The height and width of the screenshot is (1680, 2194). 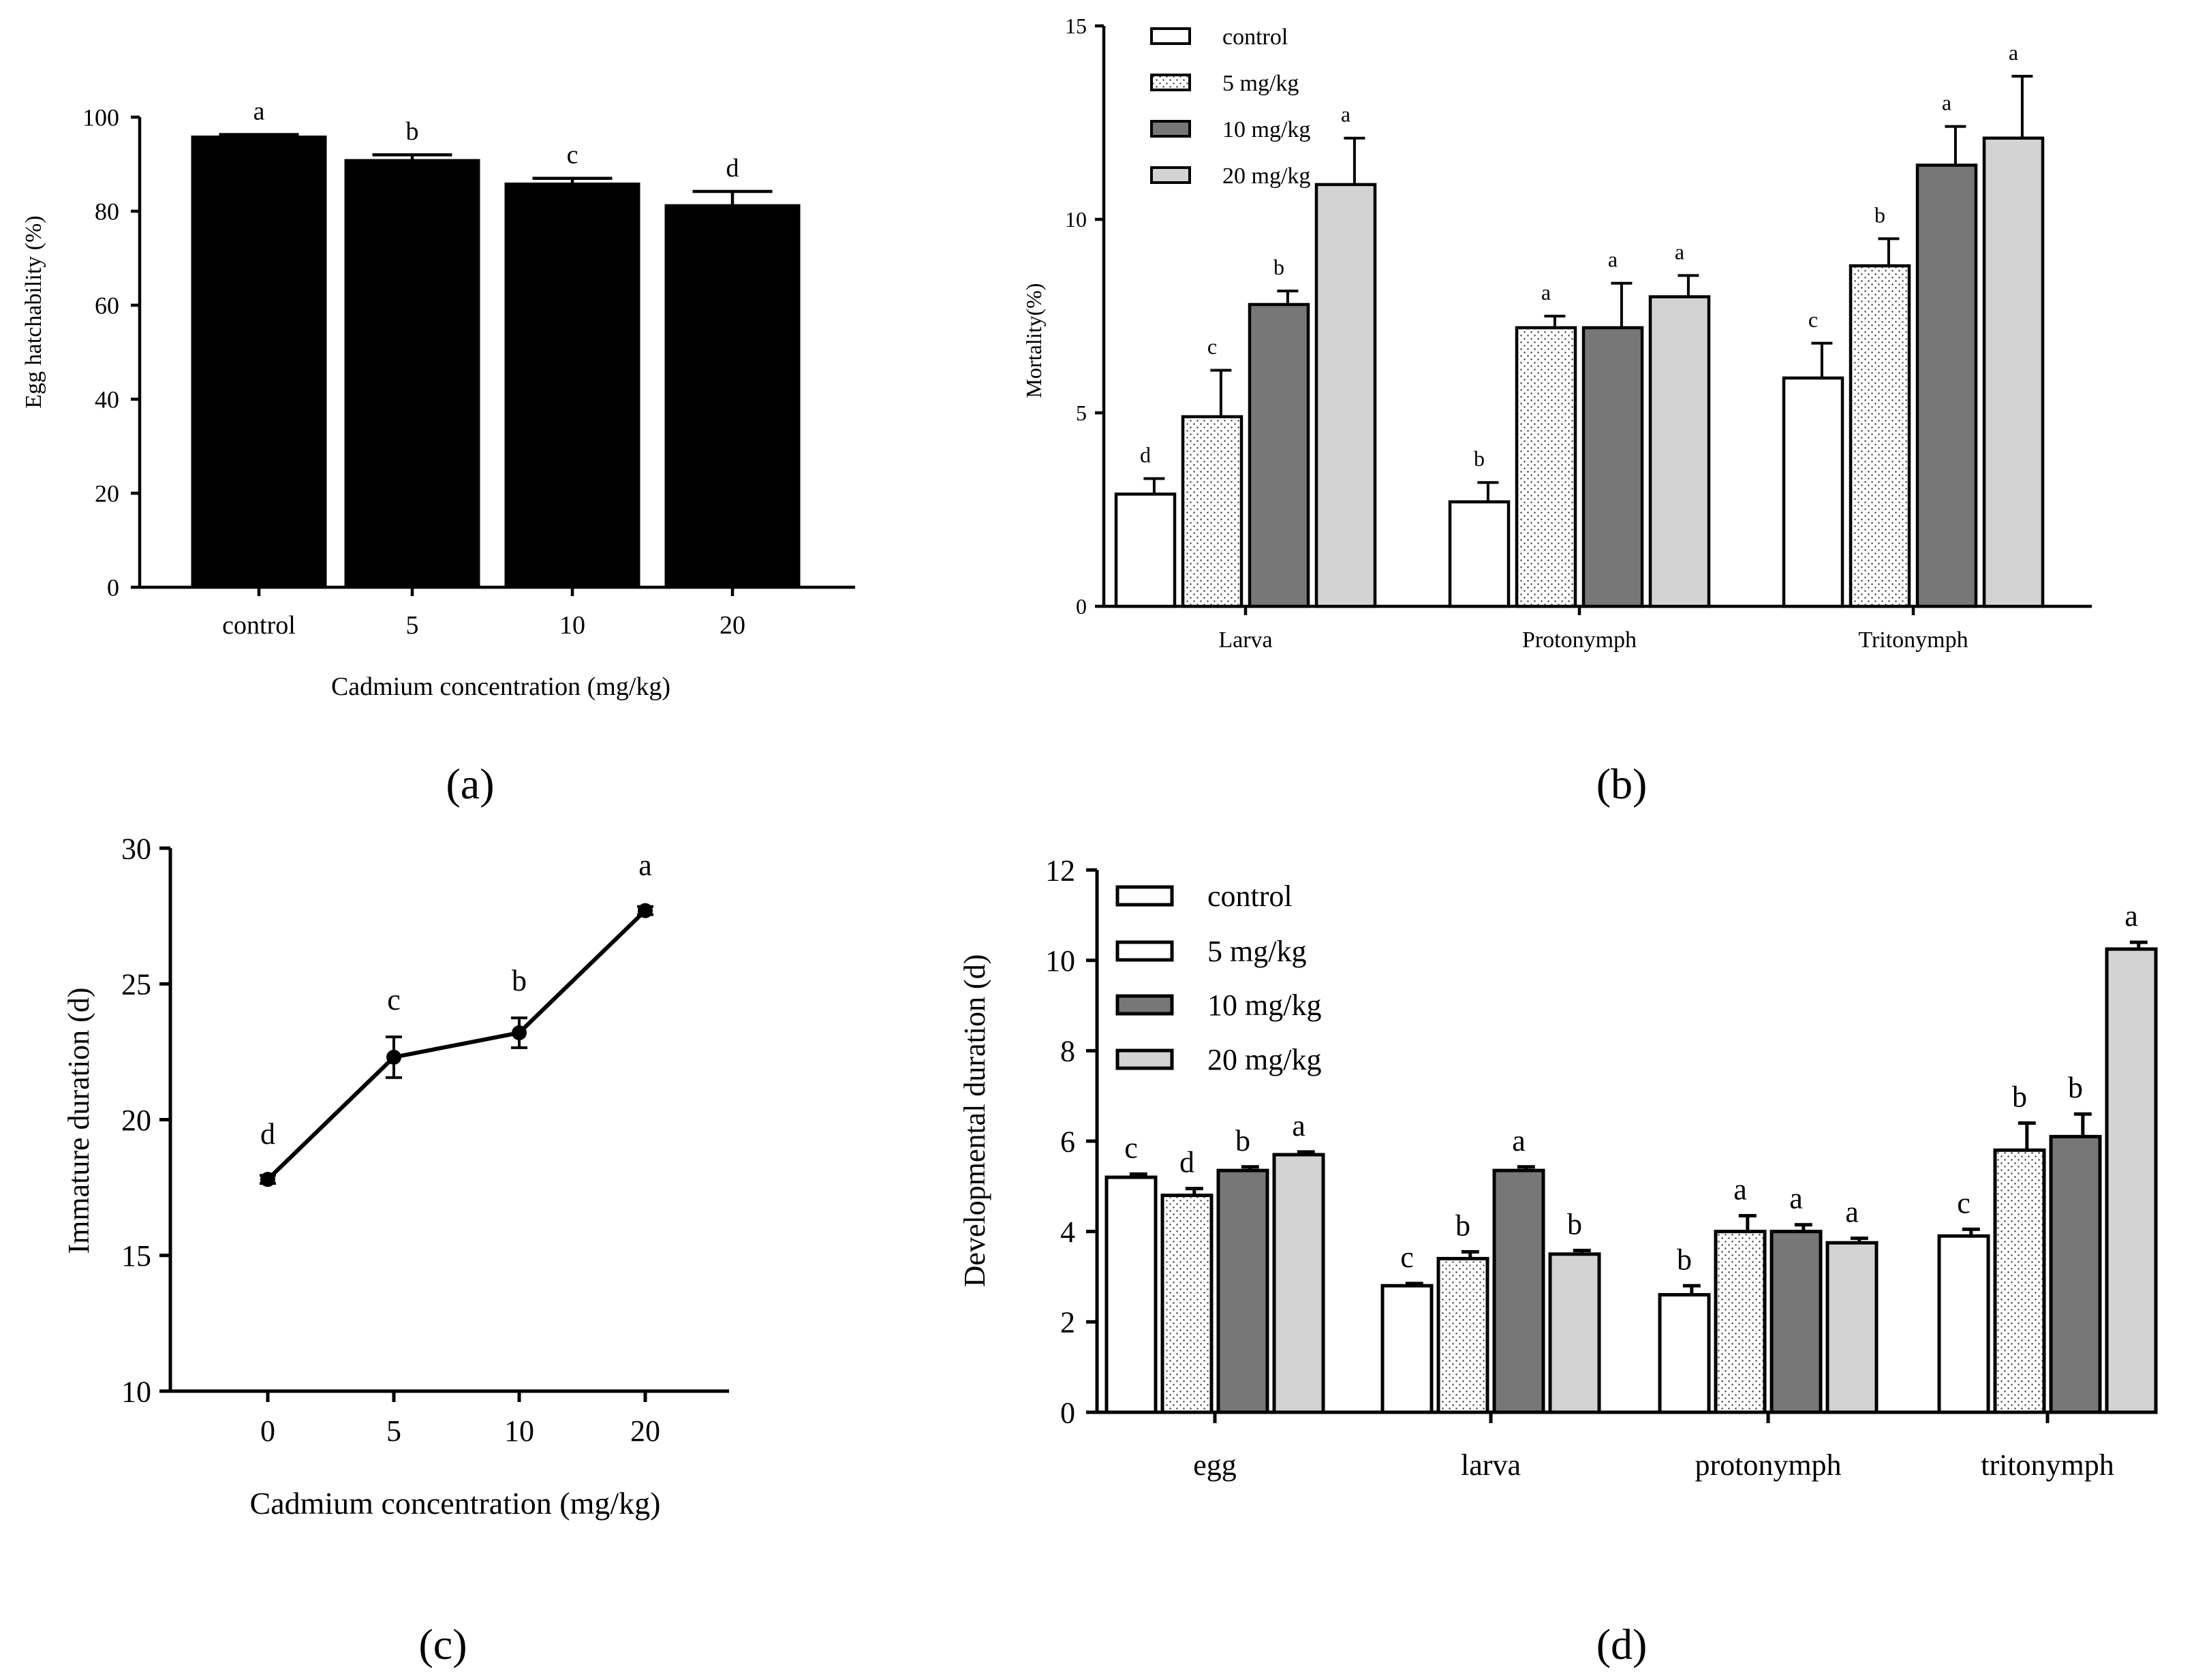 What do you see at coordinates (412, 625) in the screenshot?
I see `panel-a-x-tick-label: 5` at bounding box center [412, 625].